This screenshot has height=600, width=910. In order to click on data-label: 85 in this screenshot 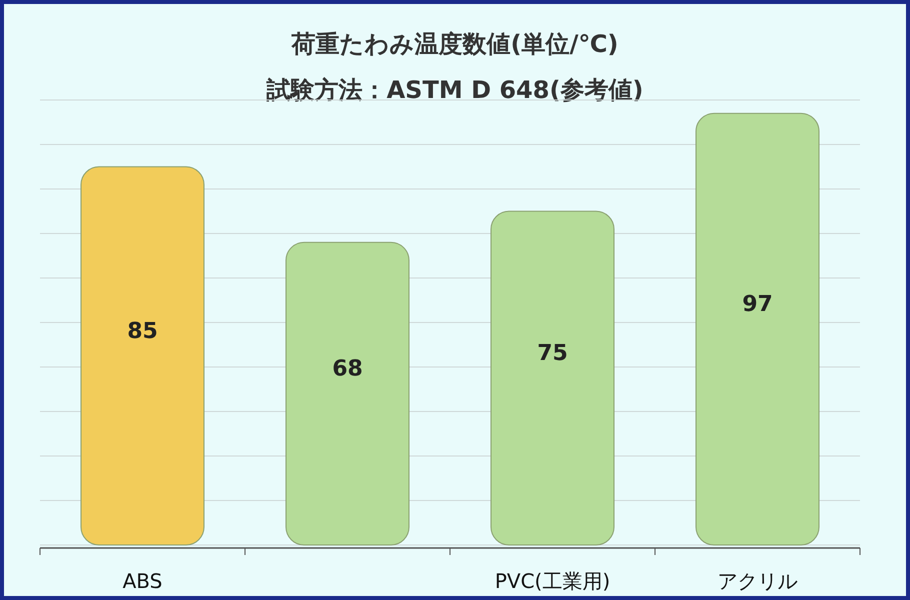, I will do `click(142, 331)`.